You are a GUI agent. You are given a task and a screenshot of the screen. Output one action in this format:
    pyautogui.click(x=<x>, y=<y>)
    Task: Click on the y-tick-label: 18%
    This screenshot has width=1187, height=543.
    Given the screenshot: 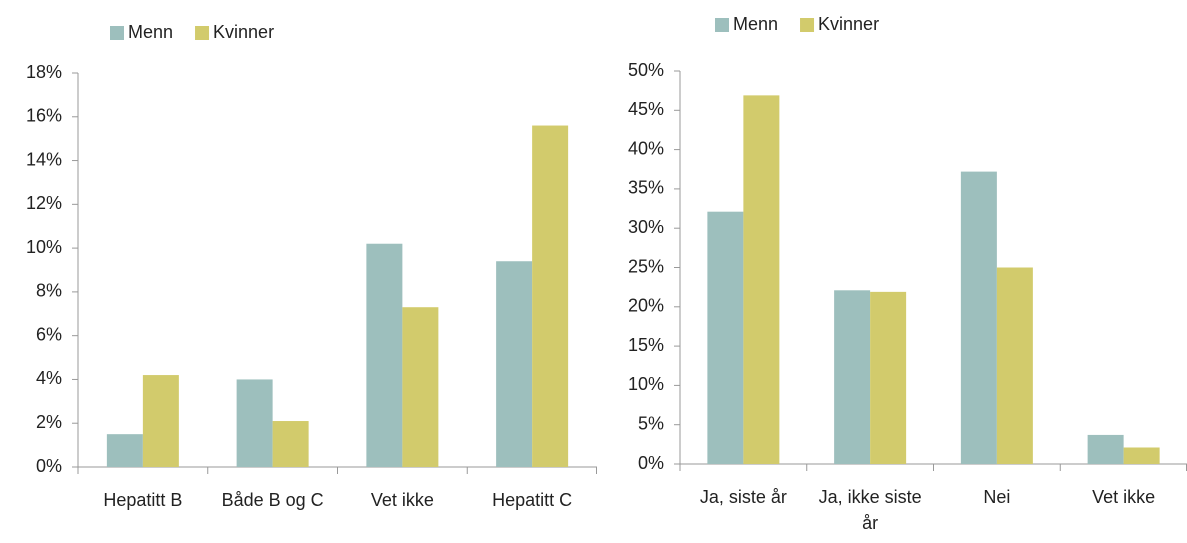 What is the action you would take?
    pyautogui.click(x=44, y=72)
    